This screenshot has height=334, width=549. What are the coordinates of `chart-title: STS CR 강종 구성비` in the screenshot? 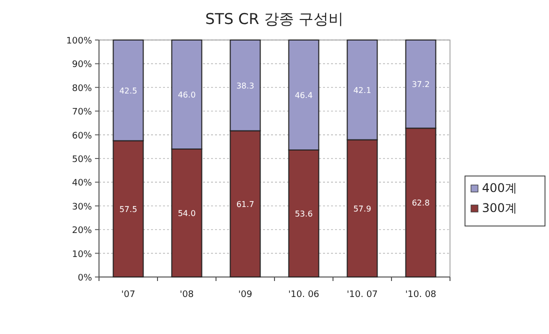 It's located at (274, 19).